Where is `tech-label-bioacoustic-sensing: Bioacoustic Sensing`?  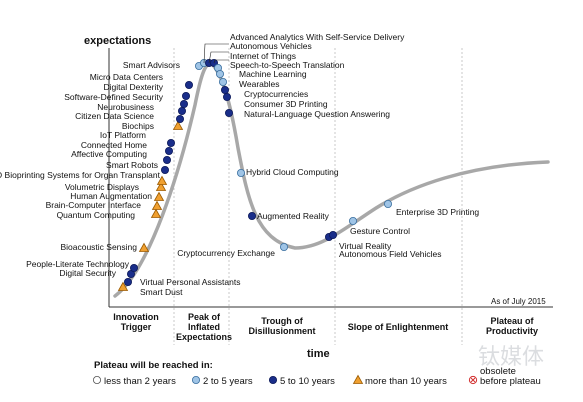
tech-label-bioacoustic-sensing: Bioacoustic Sensing is located at coordinates (98, 247).